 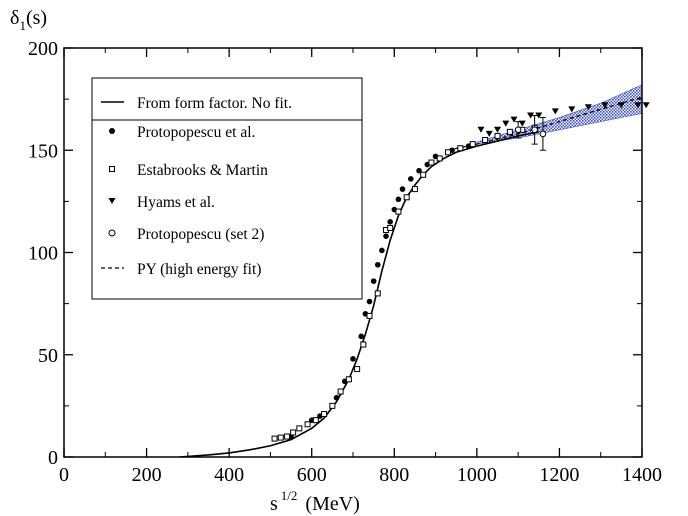 What do you see at coordinates (64, 475) in the screenshot?
I see `x-tick-label: 0` at bounding box center [64, 475].